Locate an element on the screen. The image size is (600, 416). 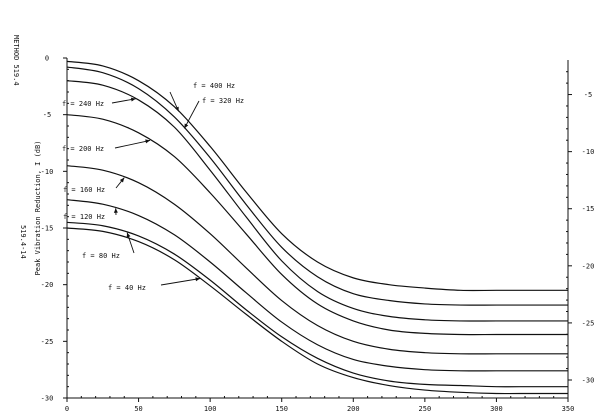
left-y-tick-label: 0 is located at coordinates (47, 59).